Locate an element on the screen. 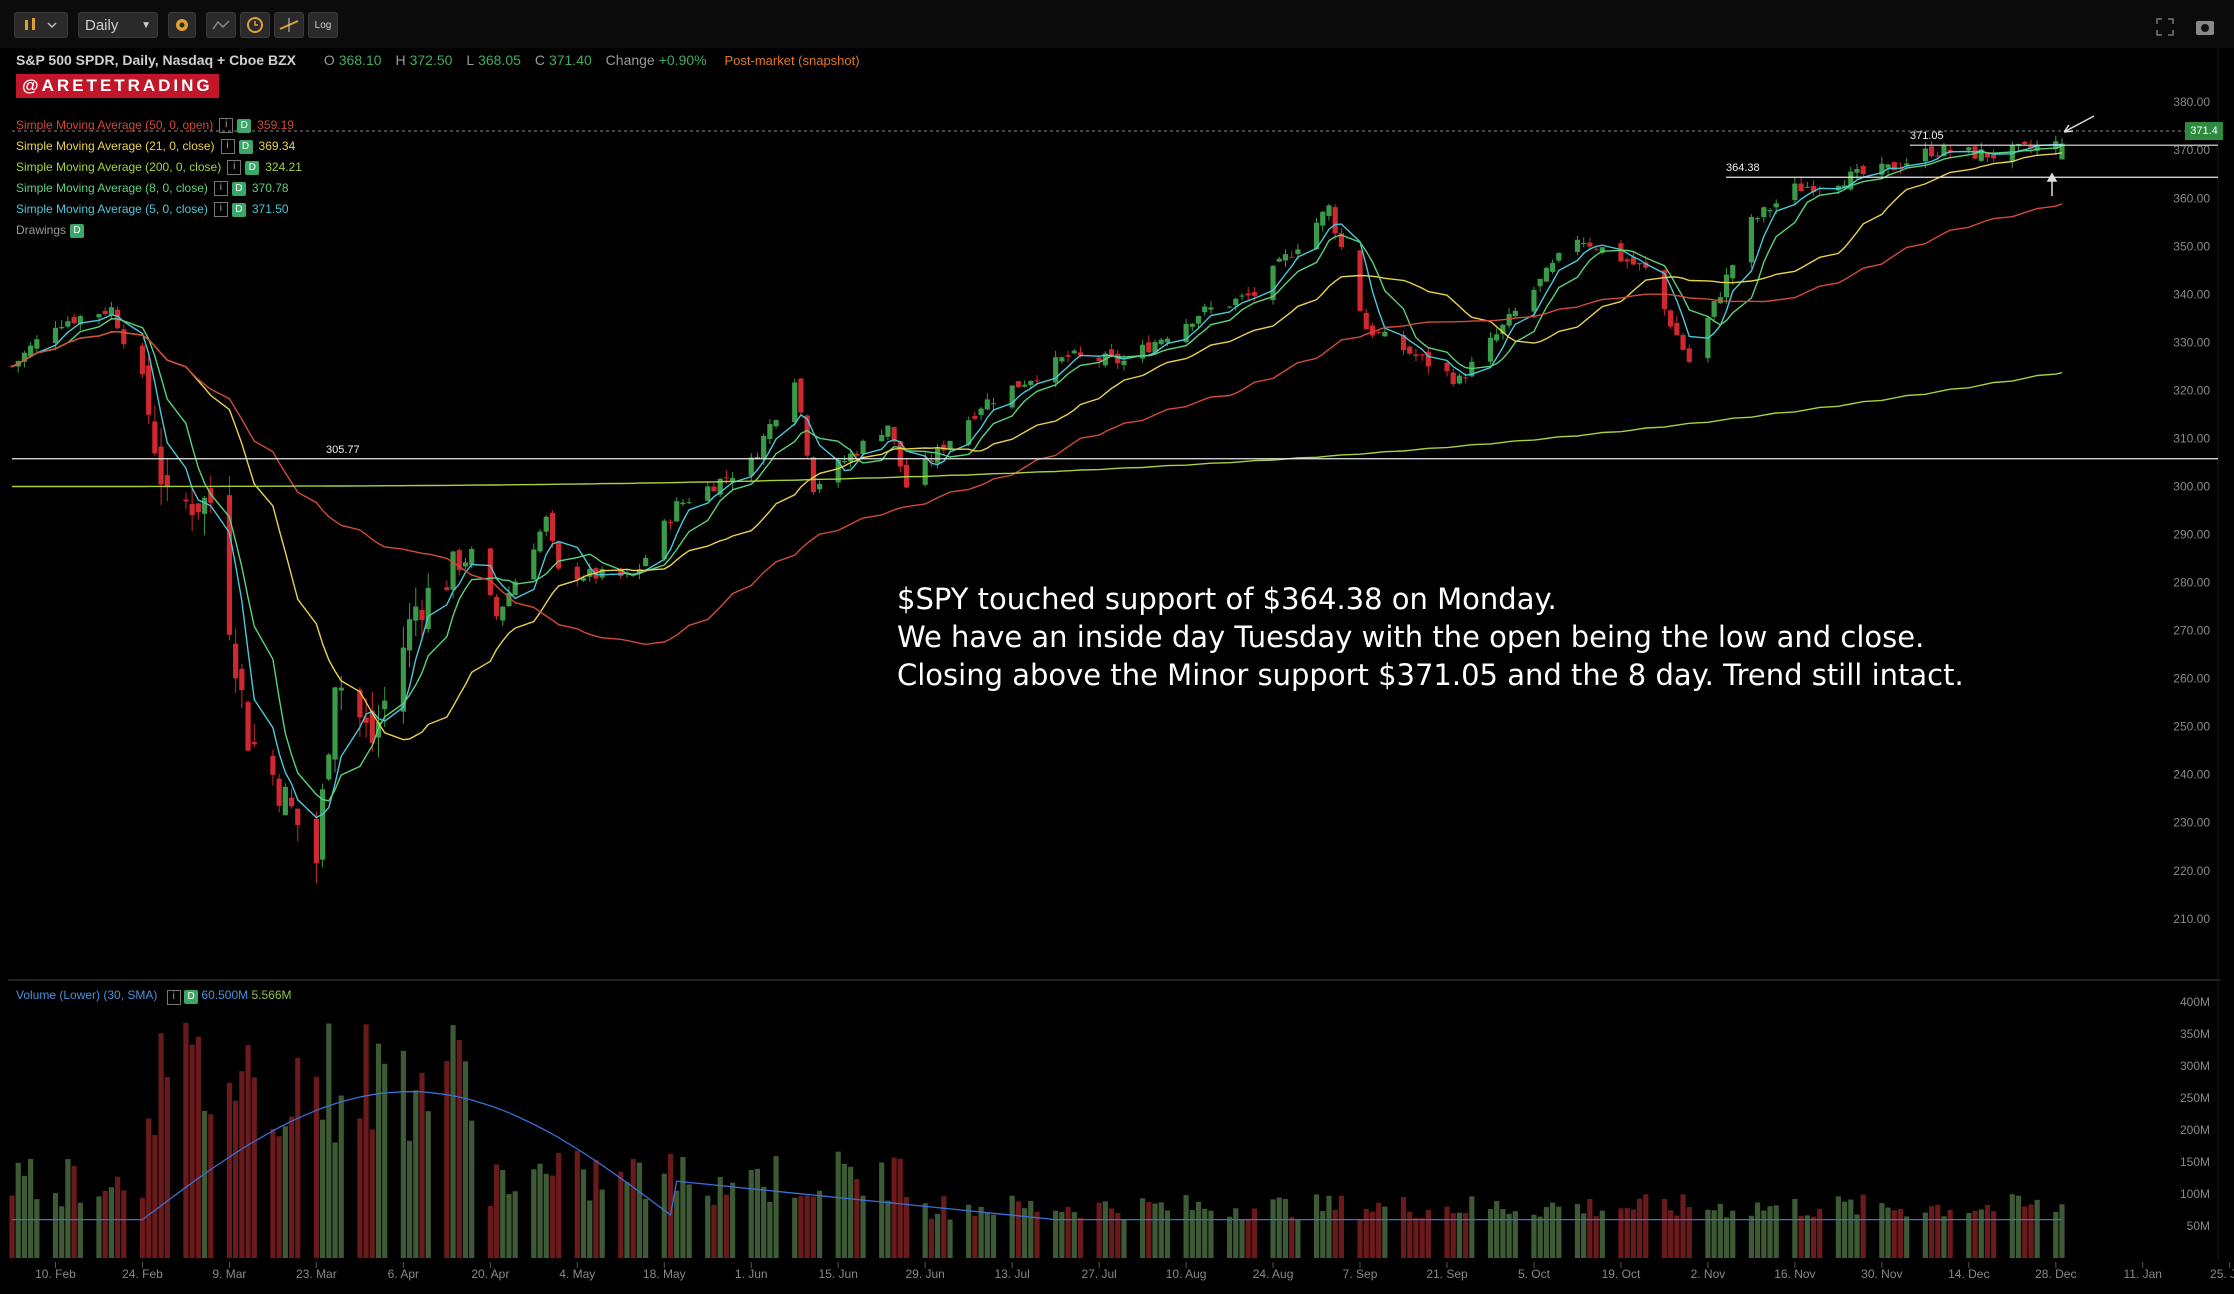 This screenshot has height=1294, width=2234. date-tick-label: 16. Nov is located at coordinates (1794, 1274).